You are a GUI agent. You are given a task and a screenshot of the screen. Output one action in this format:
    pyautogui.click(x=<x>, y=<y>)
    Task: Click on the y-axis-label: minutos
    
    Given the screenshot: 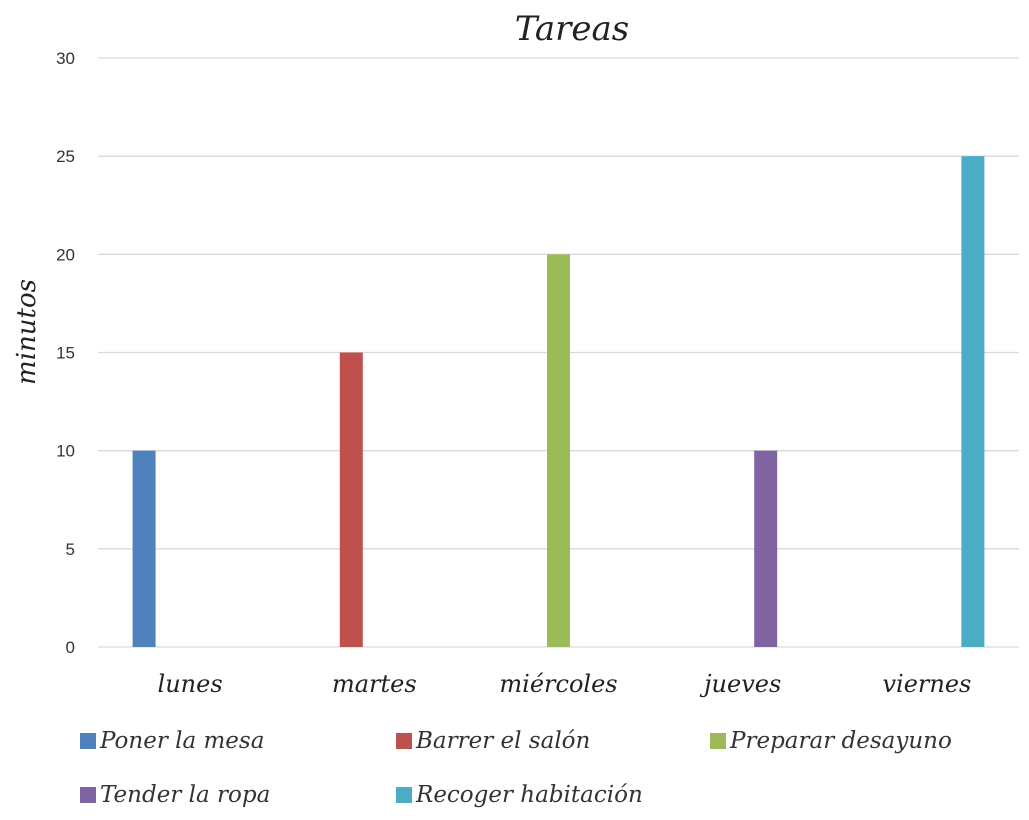 What is the action you would take?
    pyautogui.click(x=27, y=332)
    